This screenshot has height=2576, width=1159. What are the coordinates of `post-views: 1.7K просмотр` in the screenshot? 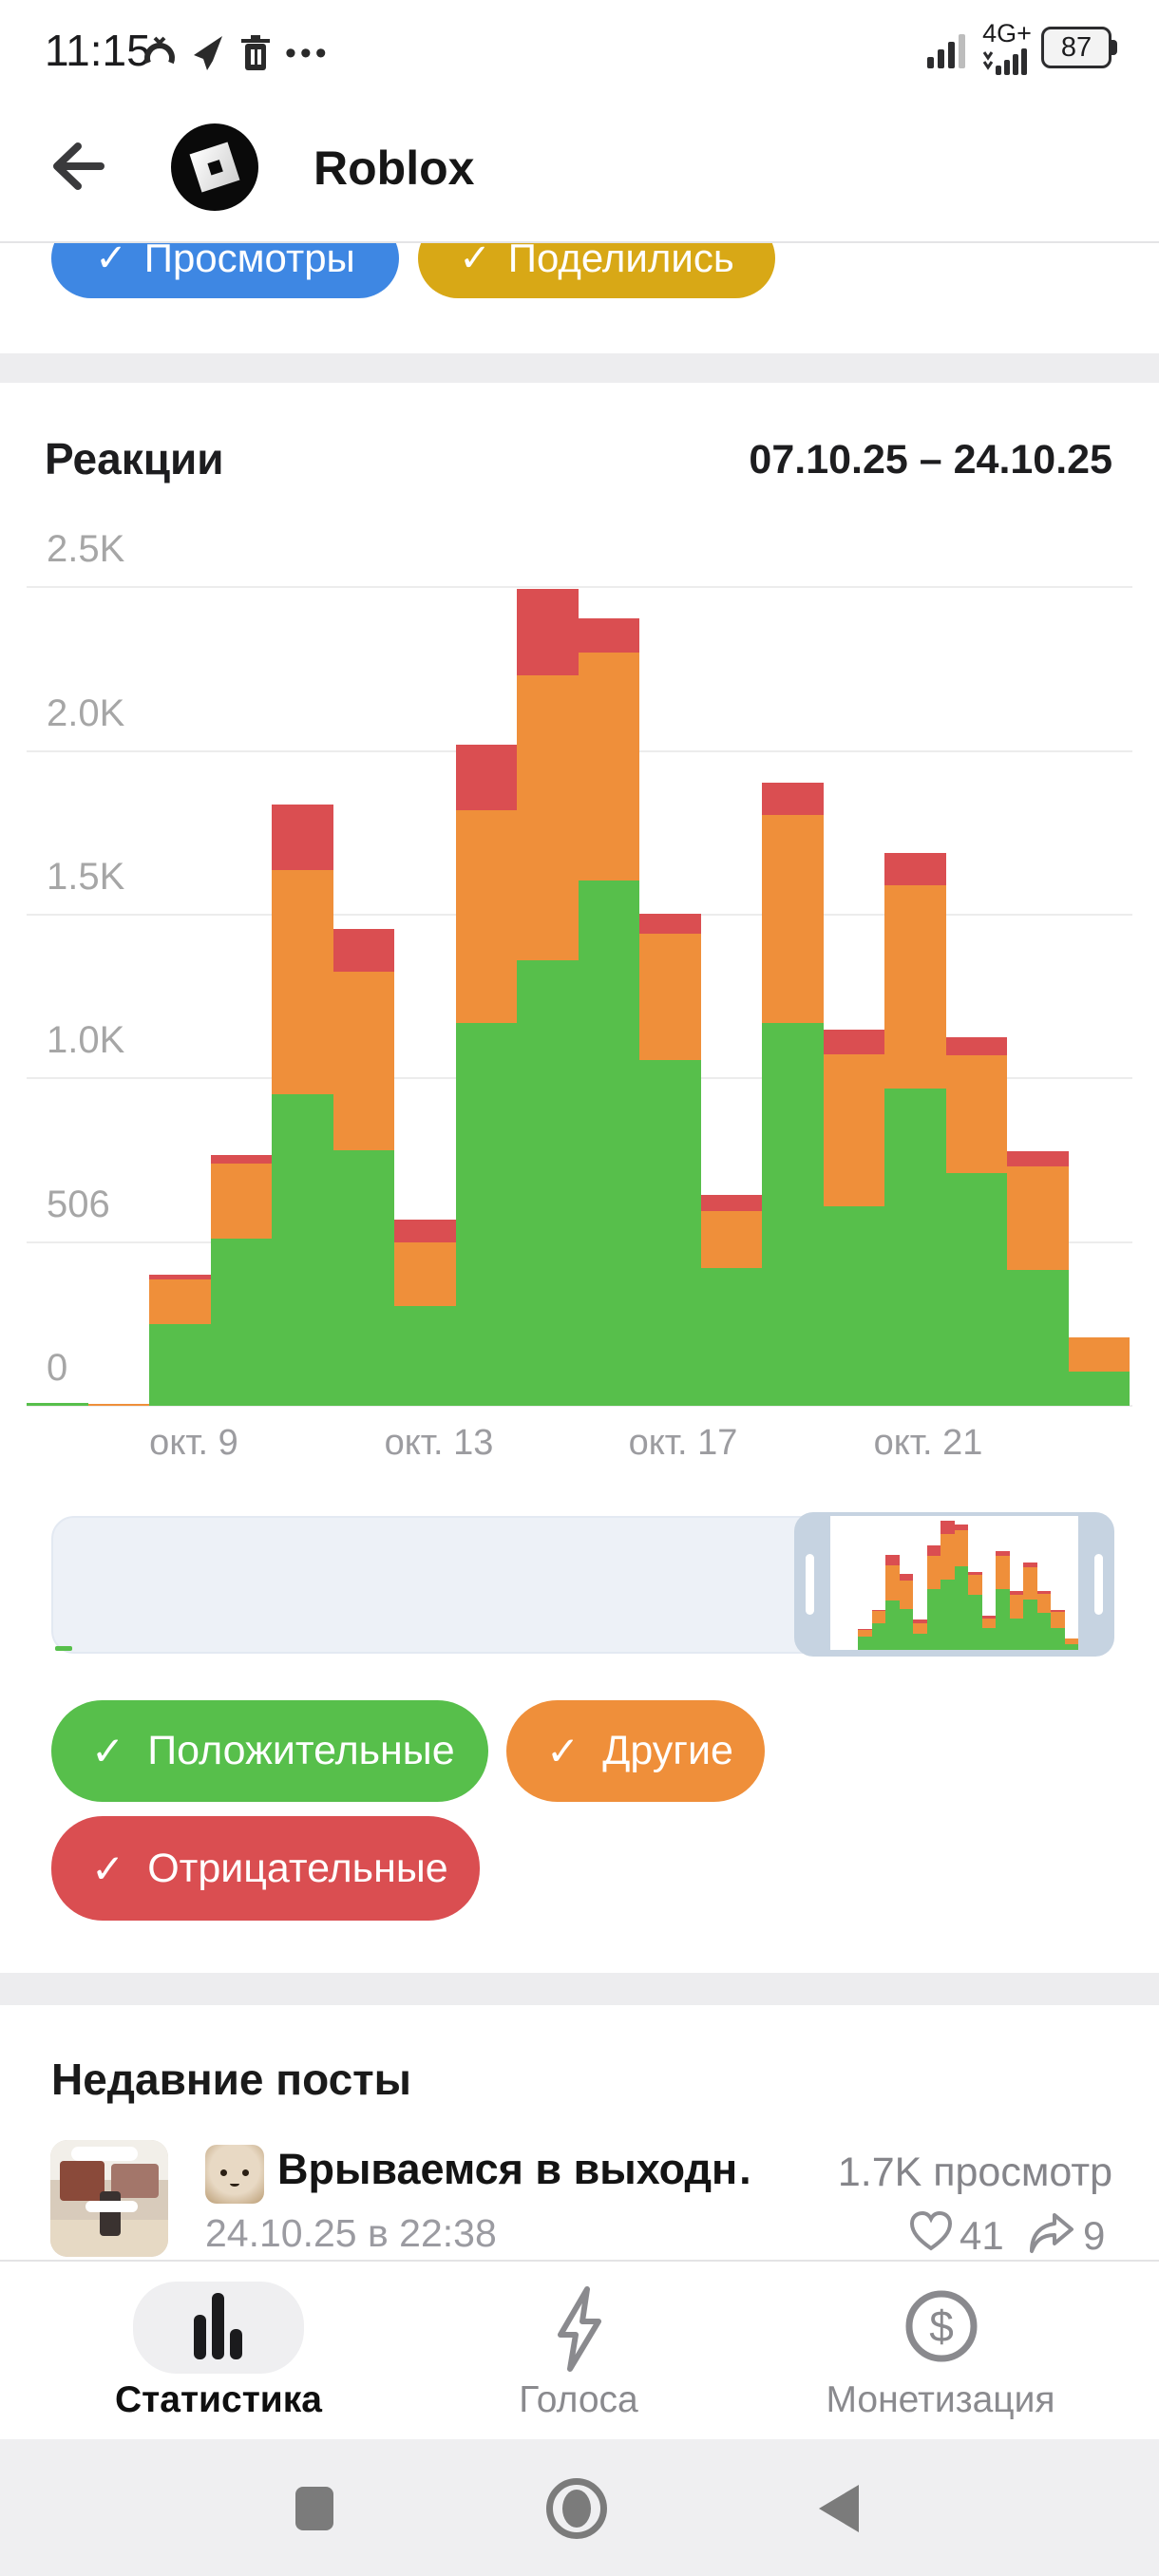 It's located at (974, 2172).